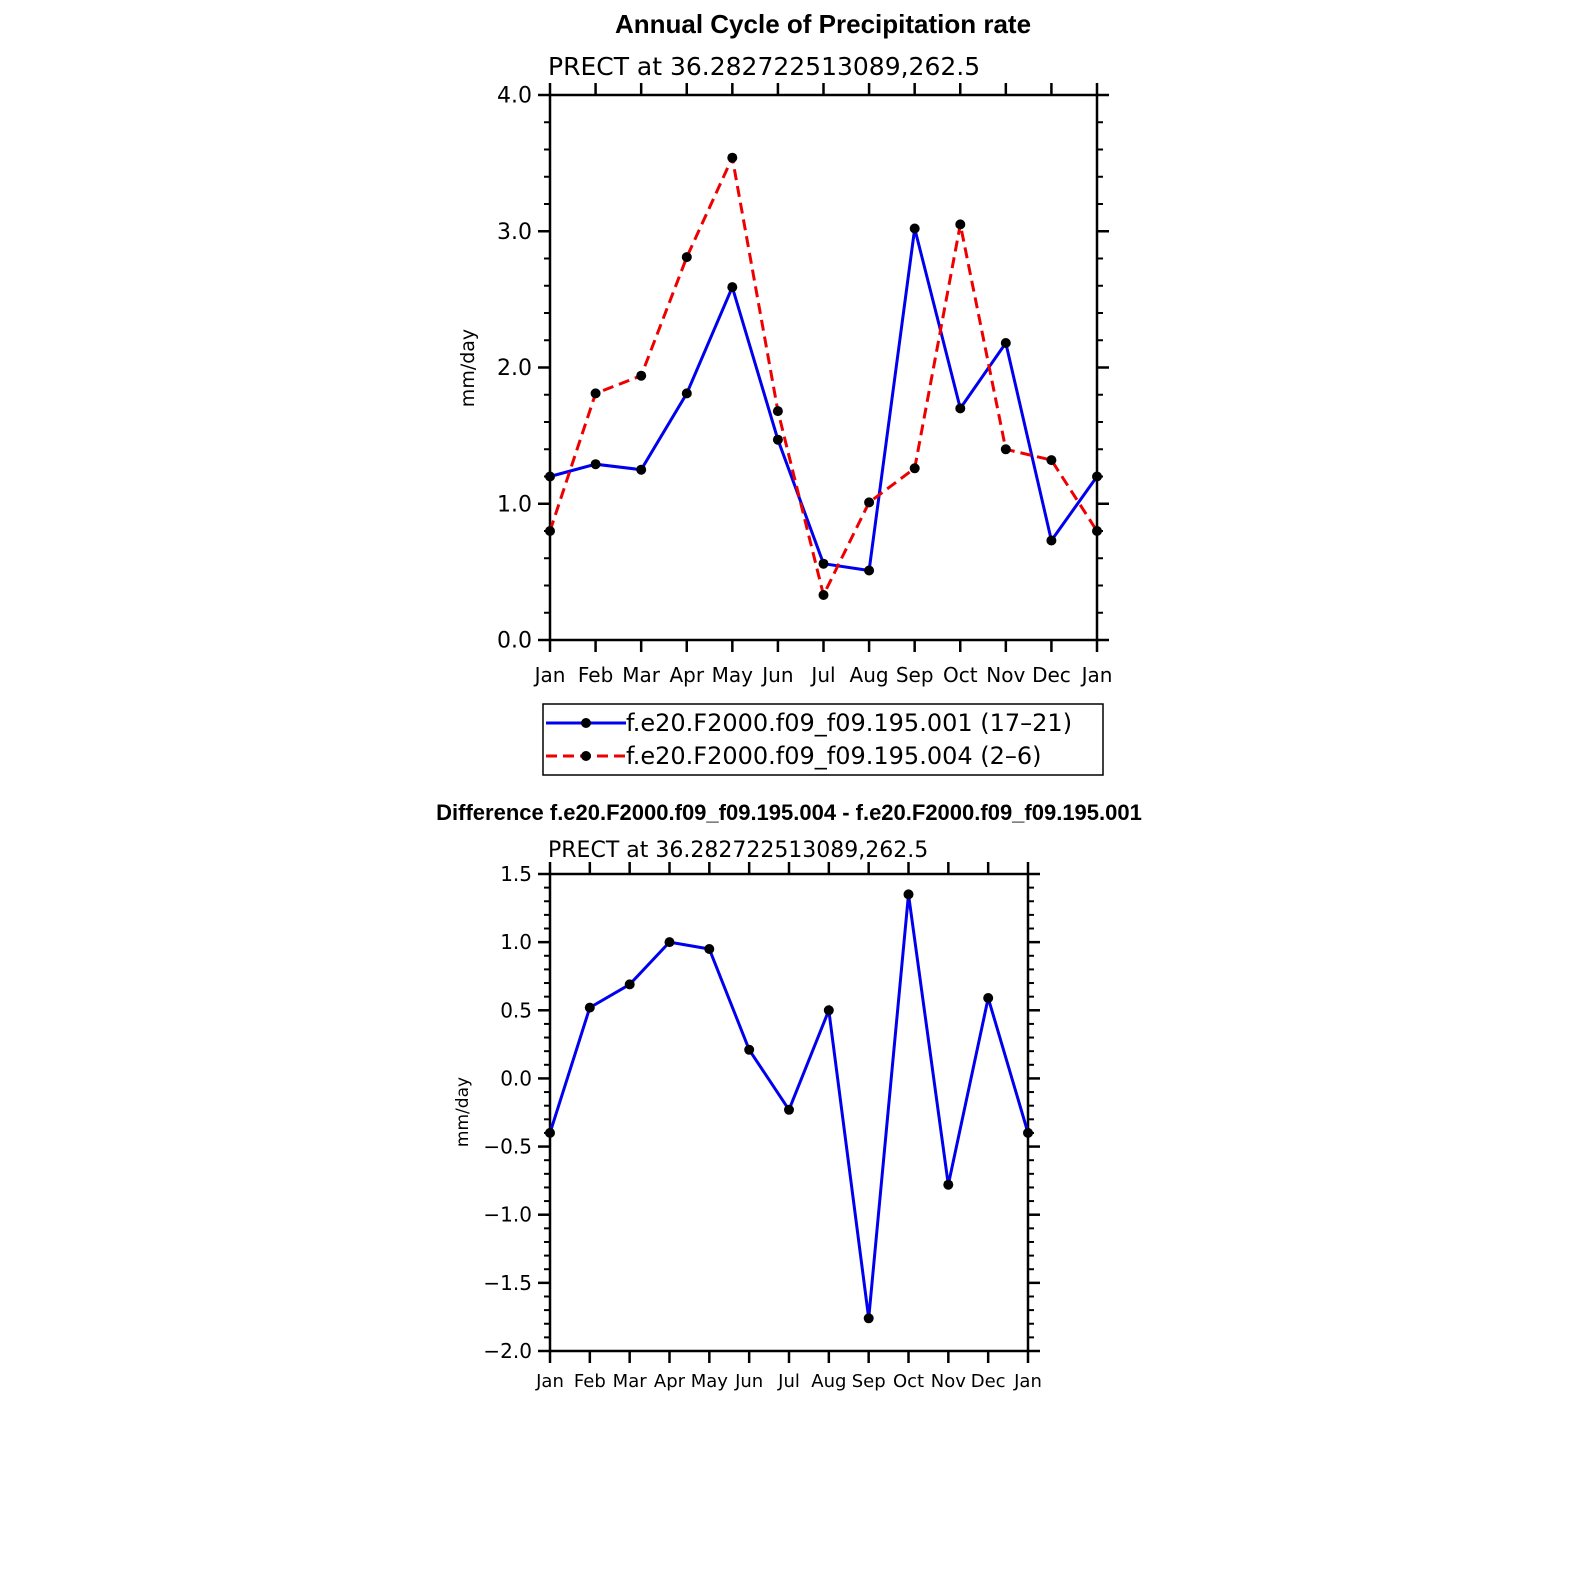 Image resolution: width=1574 pixels, height=1574 pixels. Describe the element at coordinates (514, 368) in the screenshot. I see `chart-0-y-tick-label: 2.0` at that location.